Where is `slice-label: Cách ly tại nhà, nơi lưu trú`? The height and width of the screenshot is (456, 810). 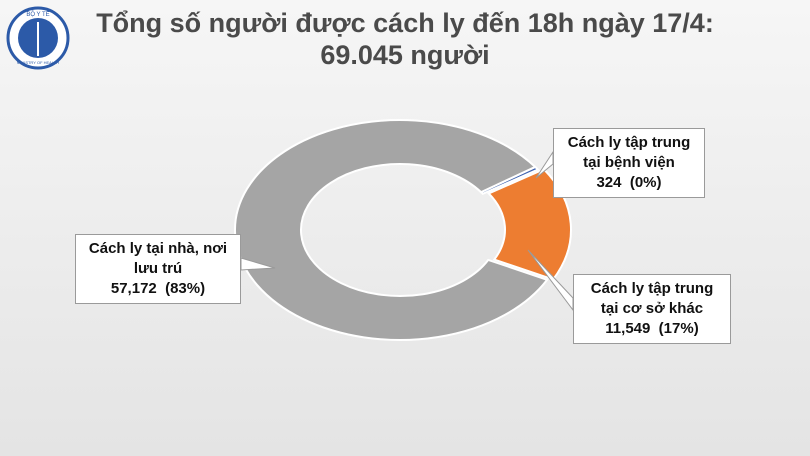 slice-label: Cách ly tại nhà, nơi lưu trú is located at coordinates (160, 258).